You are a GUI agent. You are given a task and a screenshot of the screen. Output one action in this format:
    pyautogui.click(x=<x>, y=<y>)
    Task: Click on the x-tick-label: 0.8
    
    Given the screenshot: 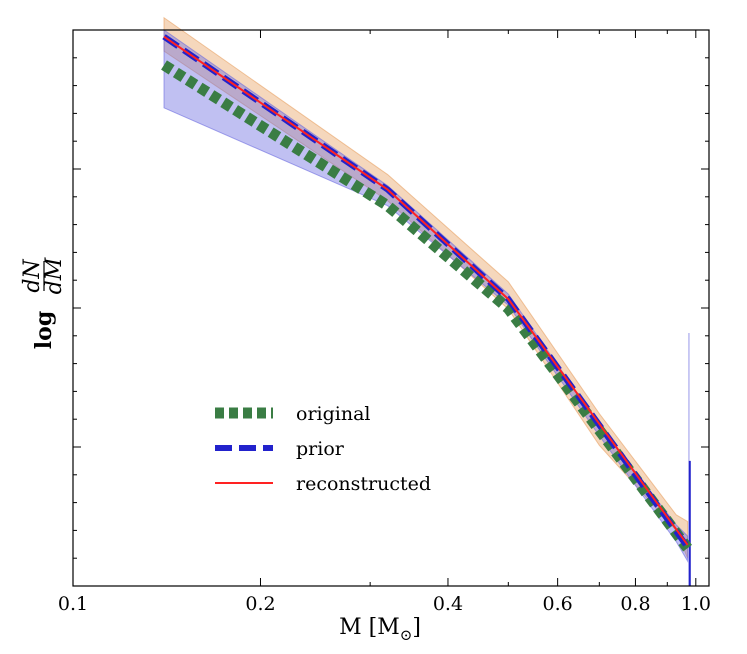 What is the action you would take?
    pyautogui.click(x=635, y=604)
    